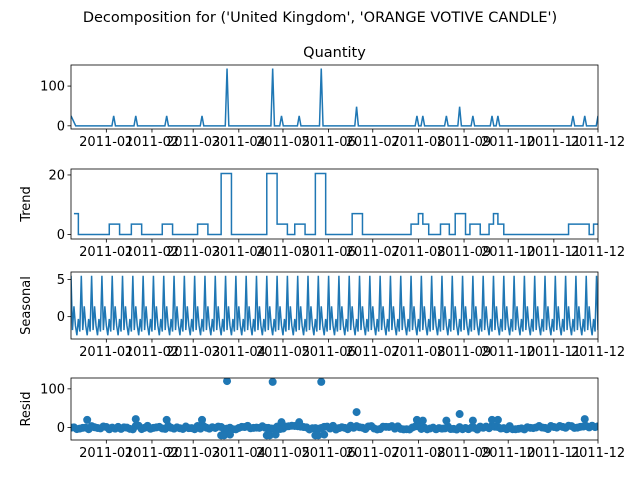 The width and height of the screenshot is (640, 484). What do you see at coordinates (56, 175) in the screenshot?
I see `y-tick-label: 20` at bounding box center [56, 175].